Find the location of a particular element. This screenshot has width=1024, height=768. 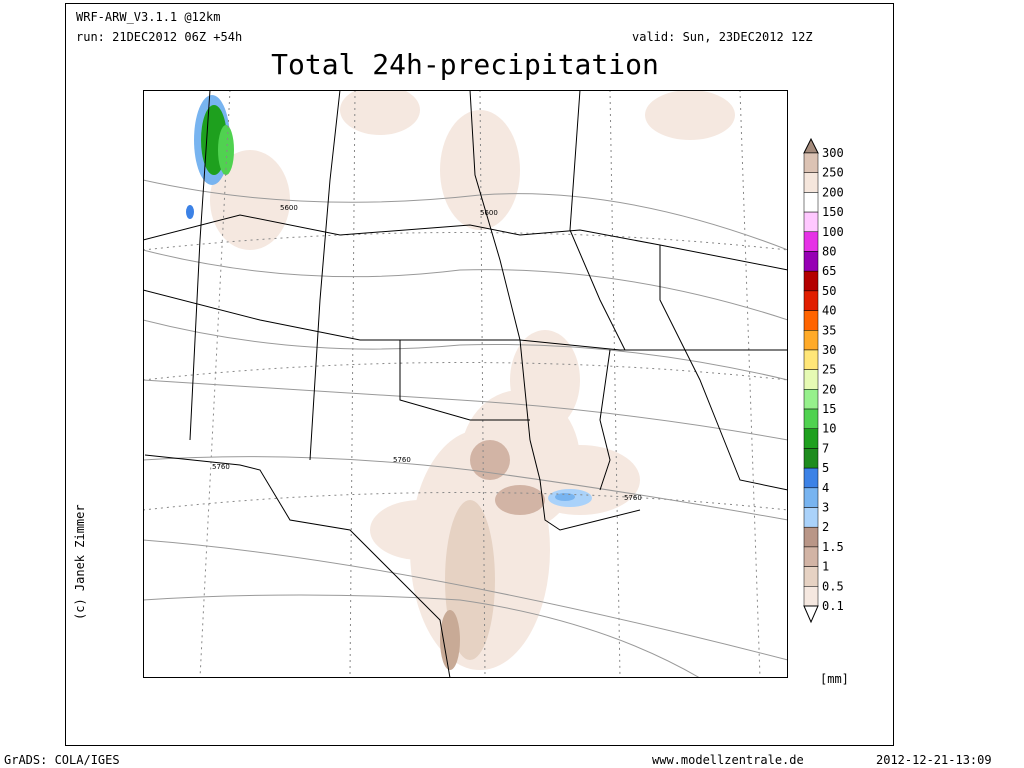

colorbar-label: 7 is located at coordinates (825, 448).